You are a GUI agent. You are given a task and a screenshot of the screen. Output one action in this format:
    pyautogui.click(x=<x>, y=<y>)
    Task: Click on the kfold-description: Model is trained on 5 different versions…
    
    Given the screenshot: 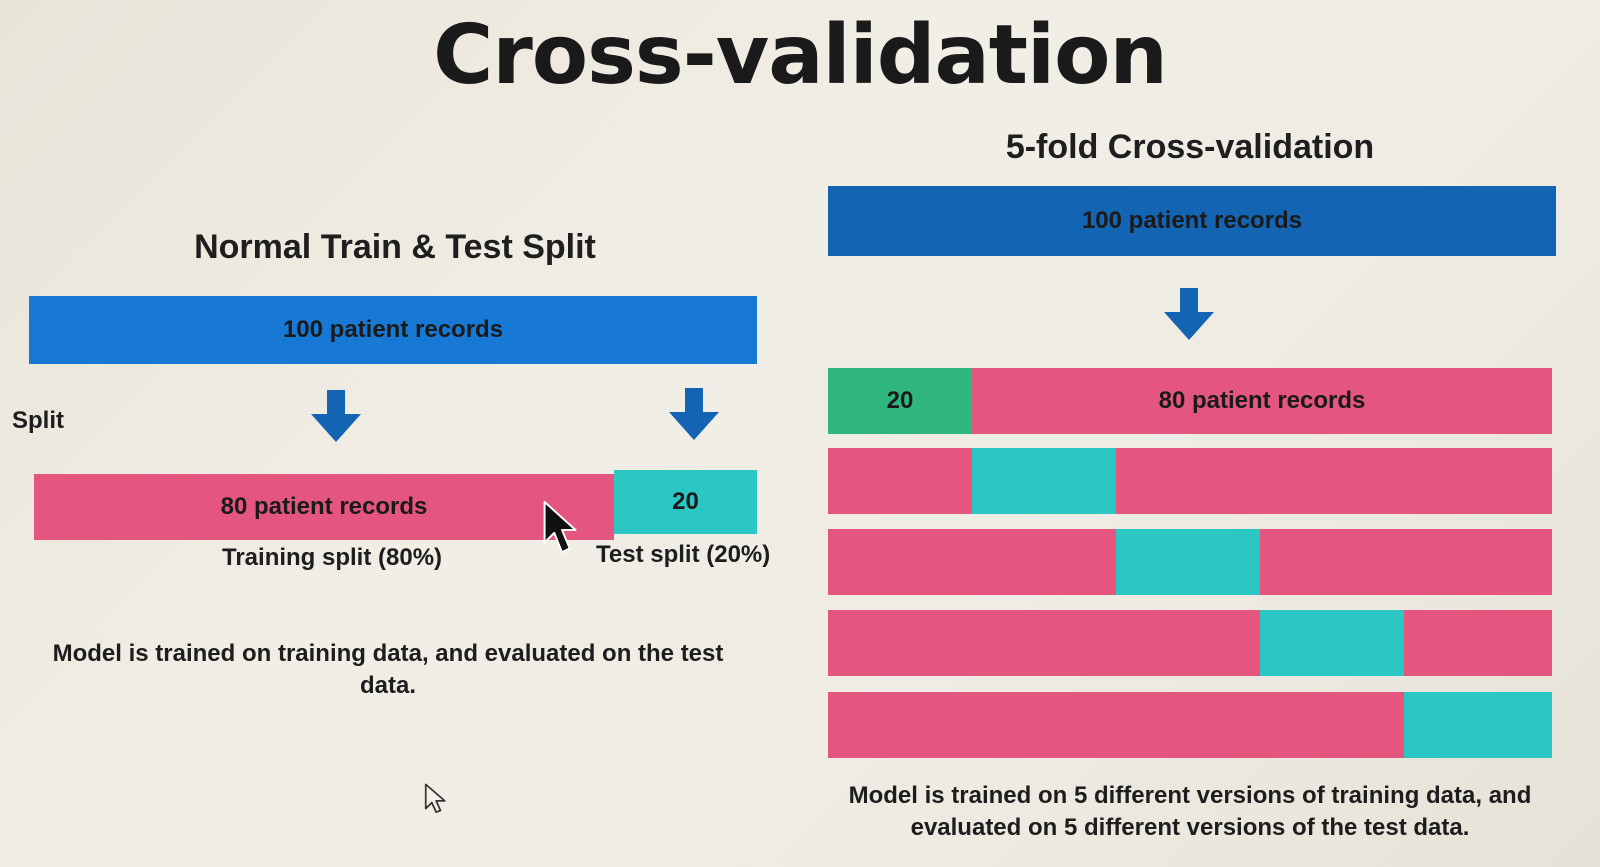 What is the action you would take?
    pyautogui.click(x=1190, y=811)
    